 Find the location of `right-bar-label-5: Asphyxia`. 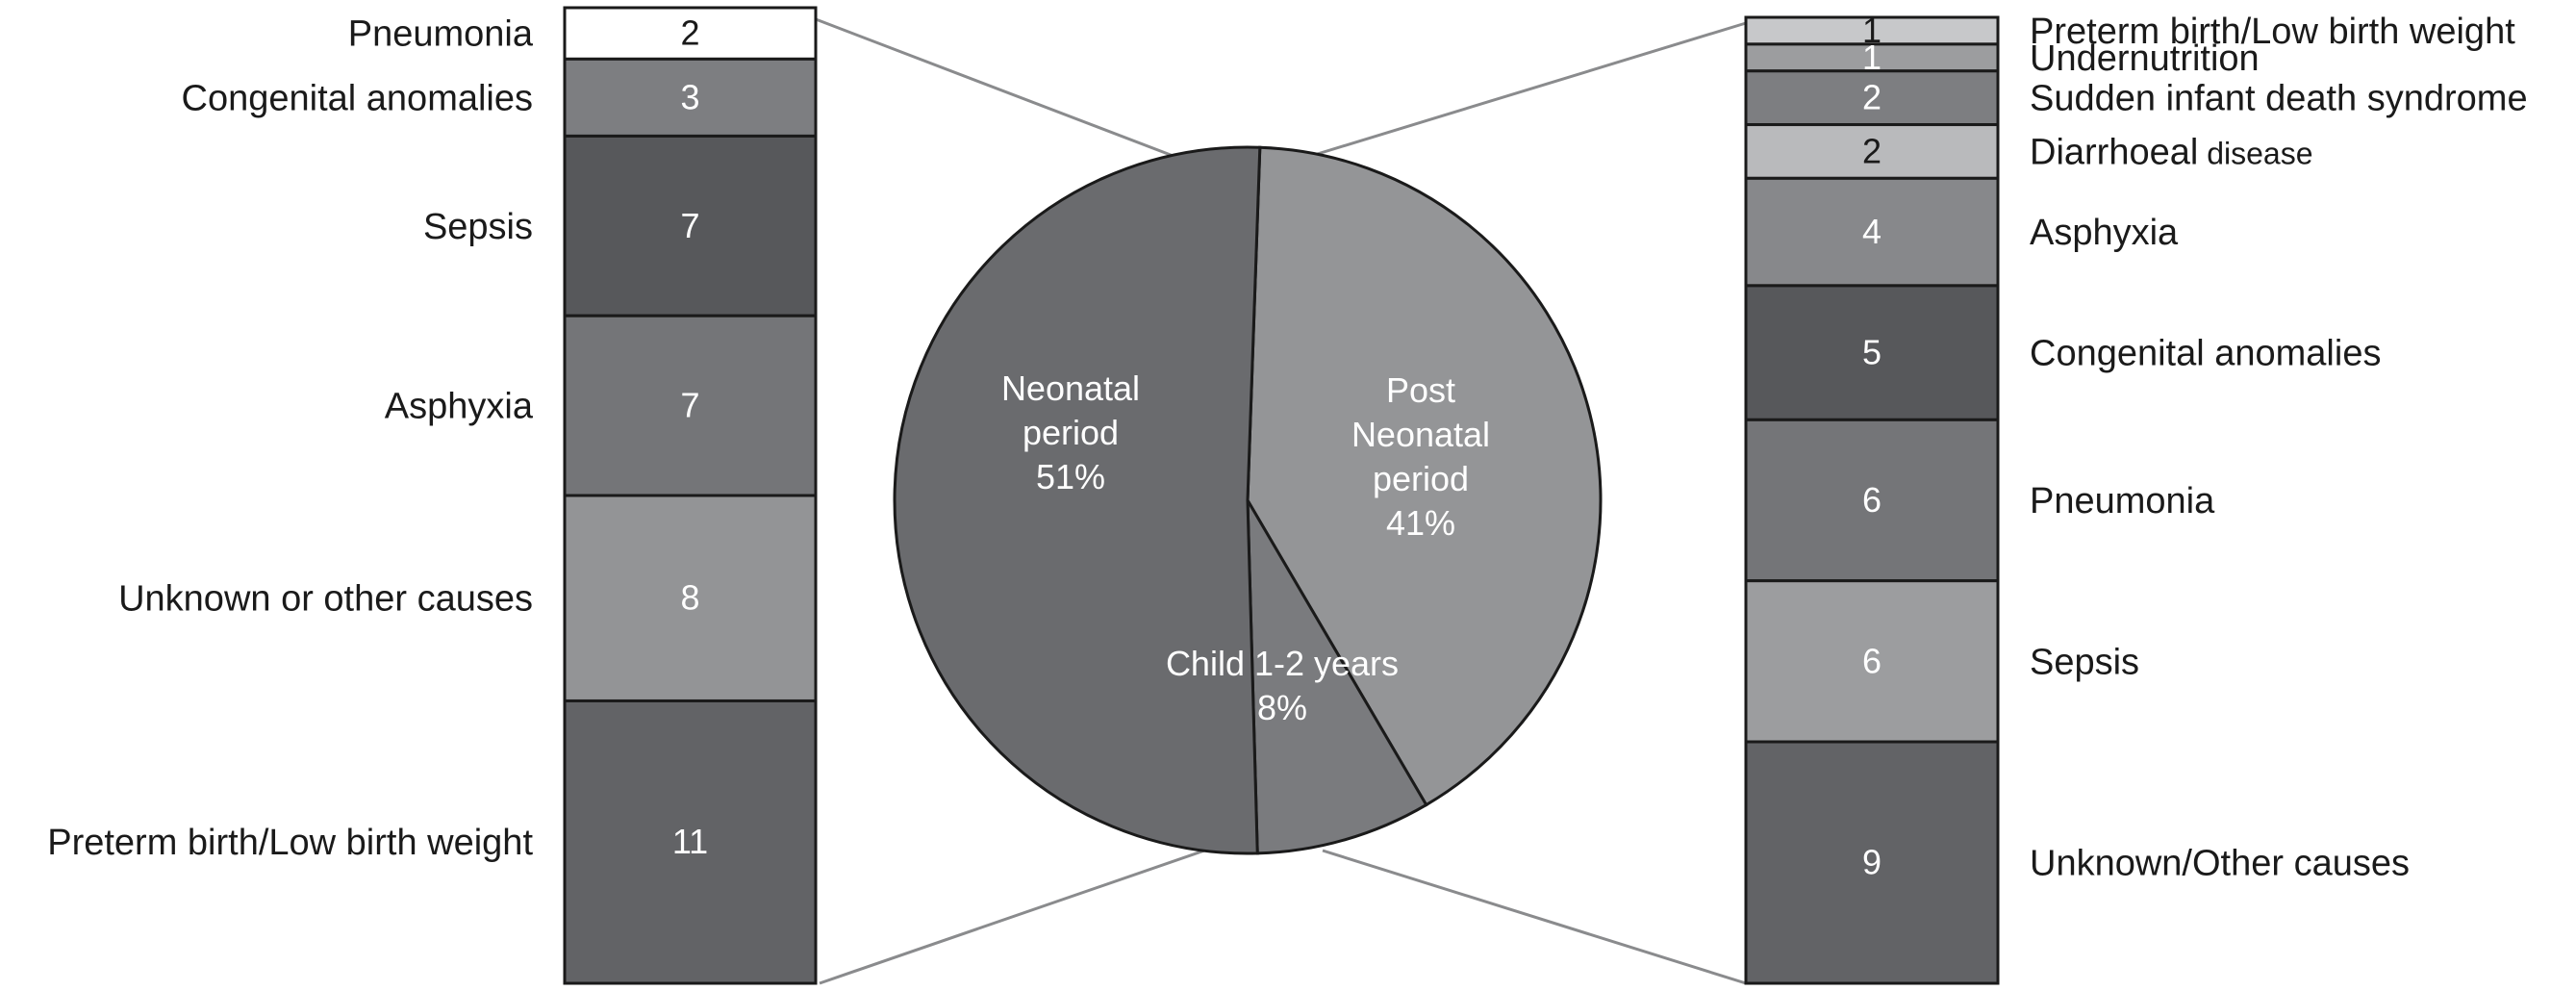

right-bar-label-5: Asphyxia is located at coordinates (2105, 233).